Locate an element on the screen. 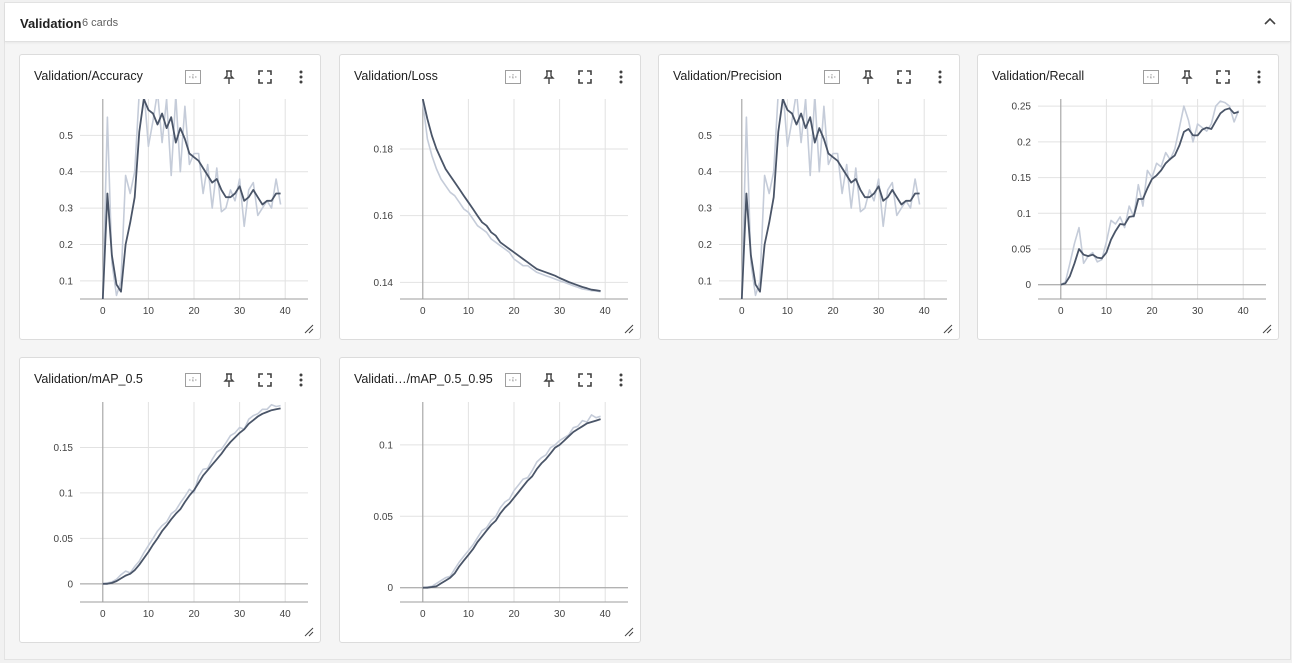  line-chart: 0 10 20 30 40 0 0.05 0.1 is located at coordinates (490, 500).